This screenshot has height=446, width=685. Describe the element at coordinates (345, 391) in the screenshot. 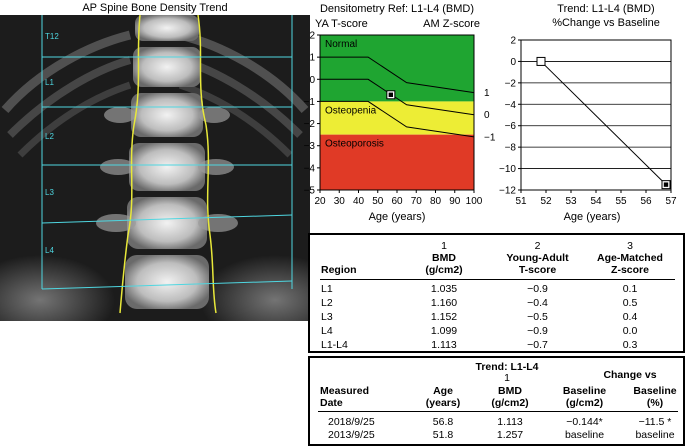

I see `col-date-header-line1: Measured` at that location.